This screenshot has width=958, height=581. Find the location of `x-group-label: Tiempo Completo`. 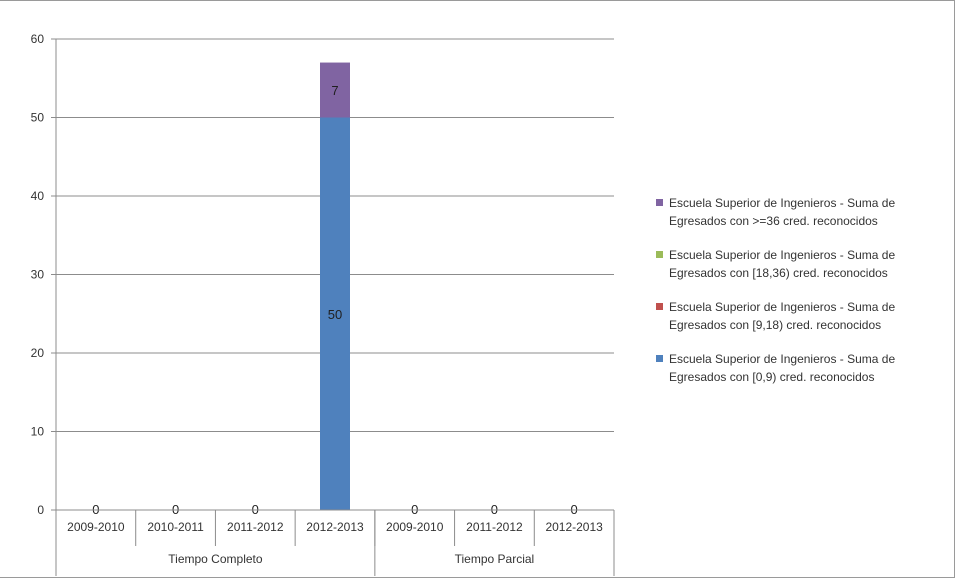

x-group-label: Tiempo Completo is located at coordinates (215, 559).